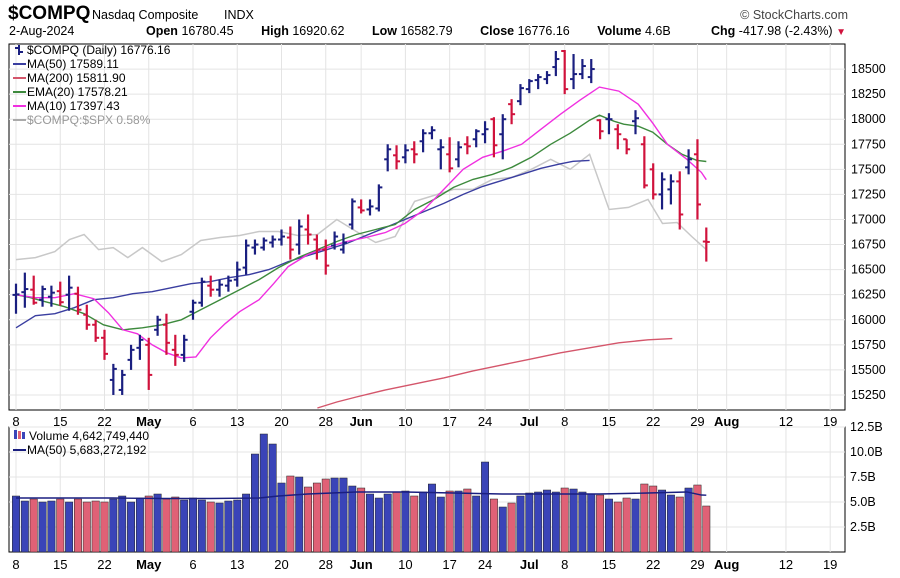 This screenshot has height=578, width=900. I want to click on price-x-tick-label: 6, so click(192, 421).